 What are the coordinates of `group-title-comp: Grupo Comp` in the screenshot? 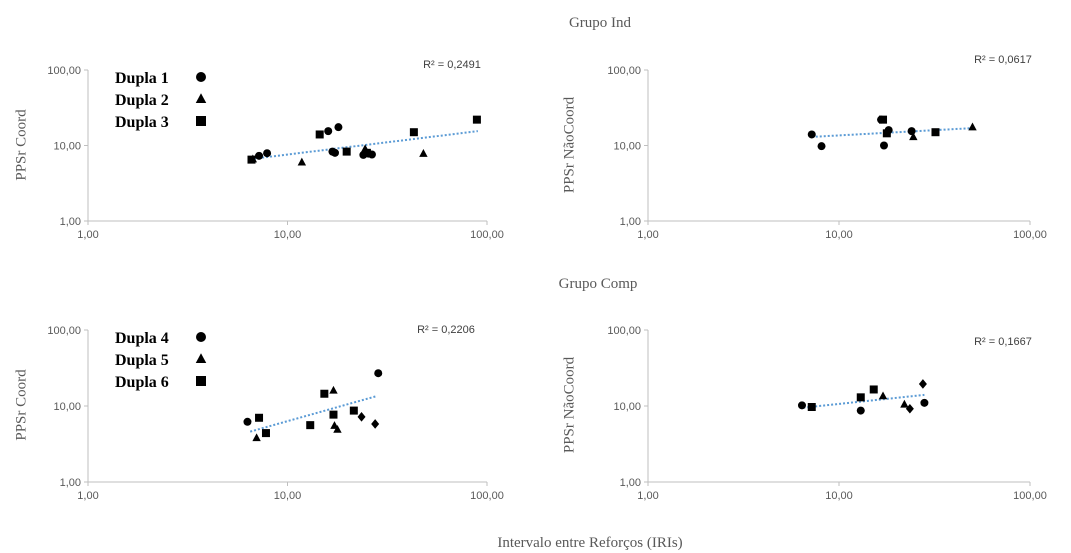 It's located at (598, 284).